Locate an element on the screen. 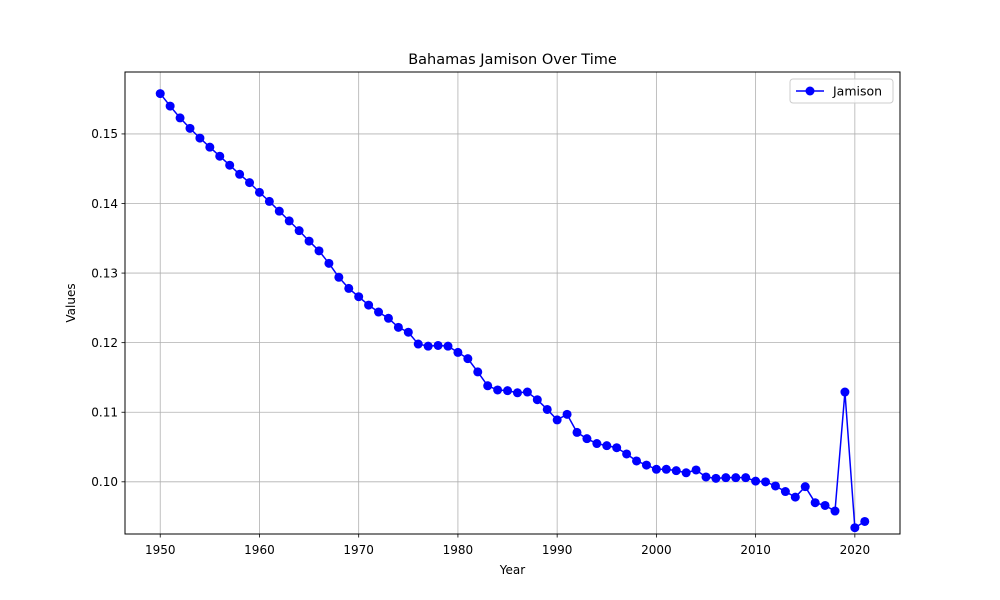 Image resolution: width=1000 pixels, height=600 pixels. y-tick-label: 0.12 is located at coordinates (104, 343).